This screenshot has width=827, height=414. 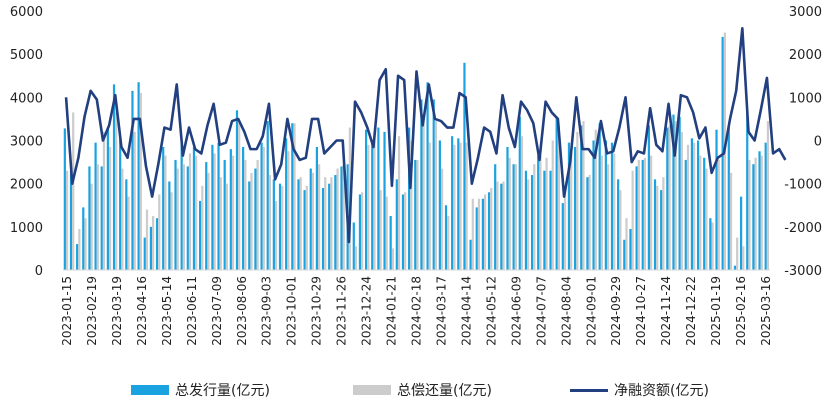 I want to click on x-tick-label: 2023-07-09, so click(x=217, y=311).